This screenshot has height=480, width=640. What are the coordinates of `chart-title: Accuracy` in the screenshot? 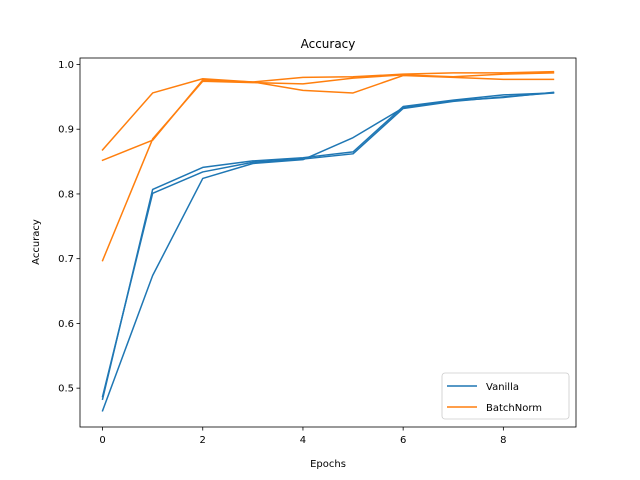 It's located at (328, 44).